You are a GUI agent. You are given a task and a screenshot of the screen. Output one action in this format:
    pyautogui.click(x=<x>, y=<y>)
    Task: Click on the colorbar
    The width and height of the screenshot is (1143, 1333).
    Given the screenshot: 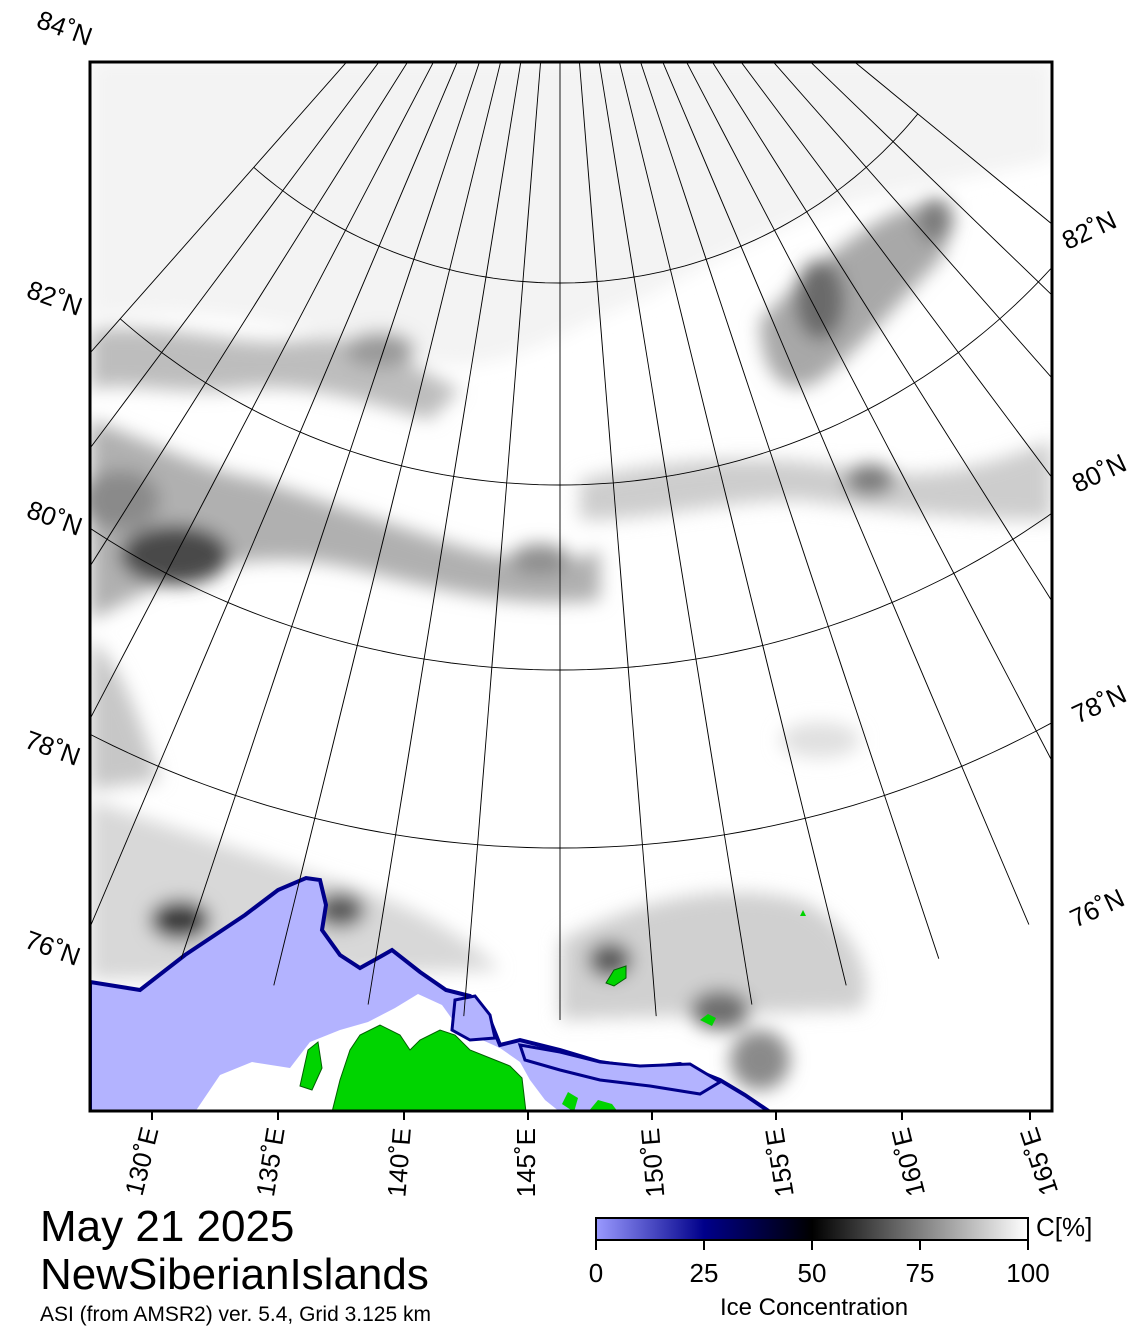 What is the action you would take?
    pyautogui.click(x=812, y=1229)
    